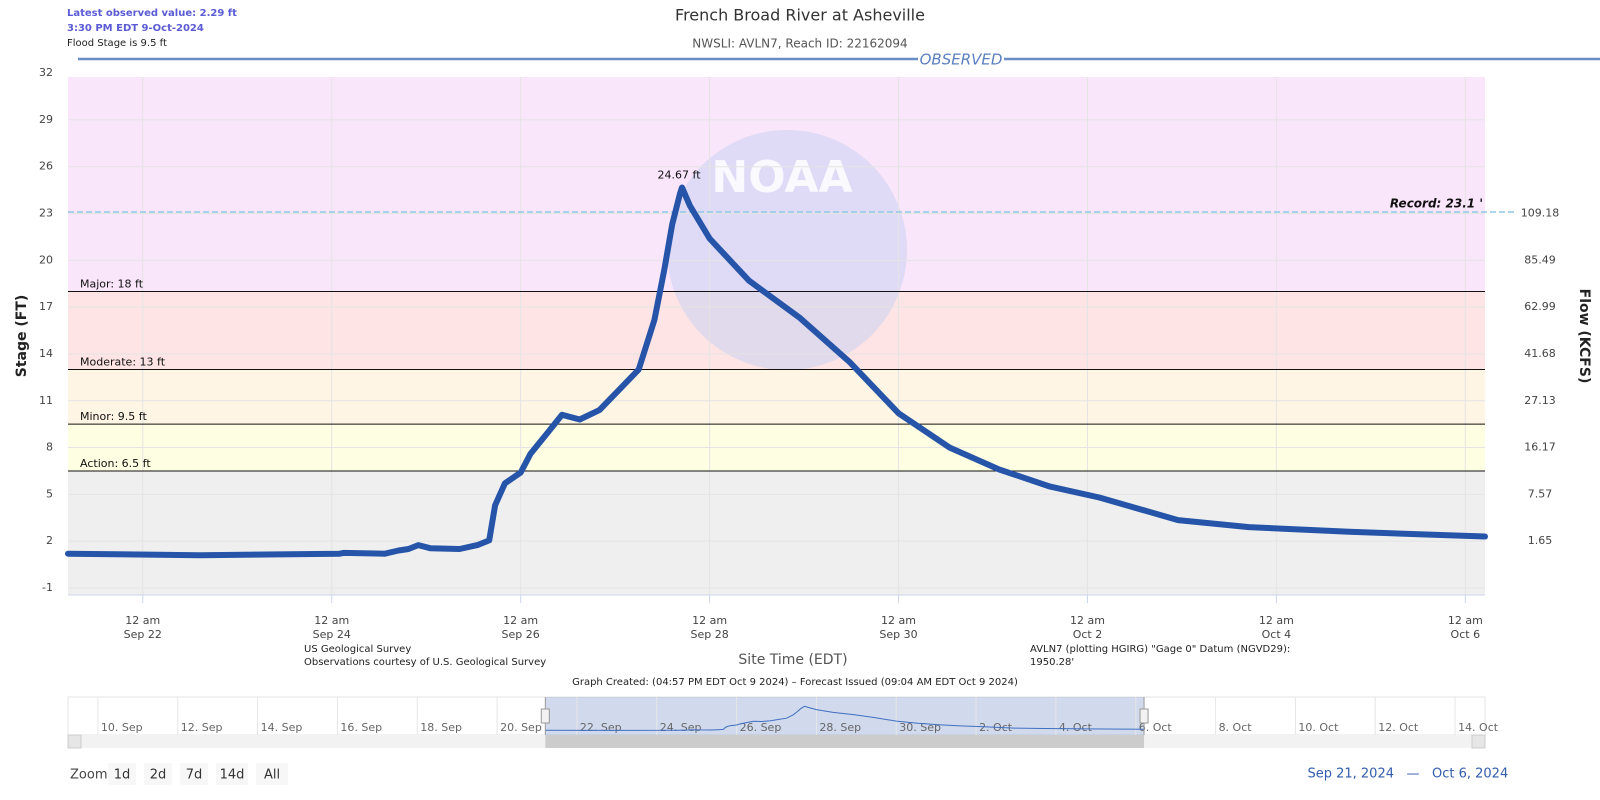 This screenshot has height=800, width=1600. What do you see at coordinates (1540, 540) in the screenshot?
I see `y2-tick-label: 1.65` at bounding box center [1540, 540].